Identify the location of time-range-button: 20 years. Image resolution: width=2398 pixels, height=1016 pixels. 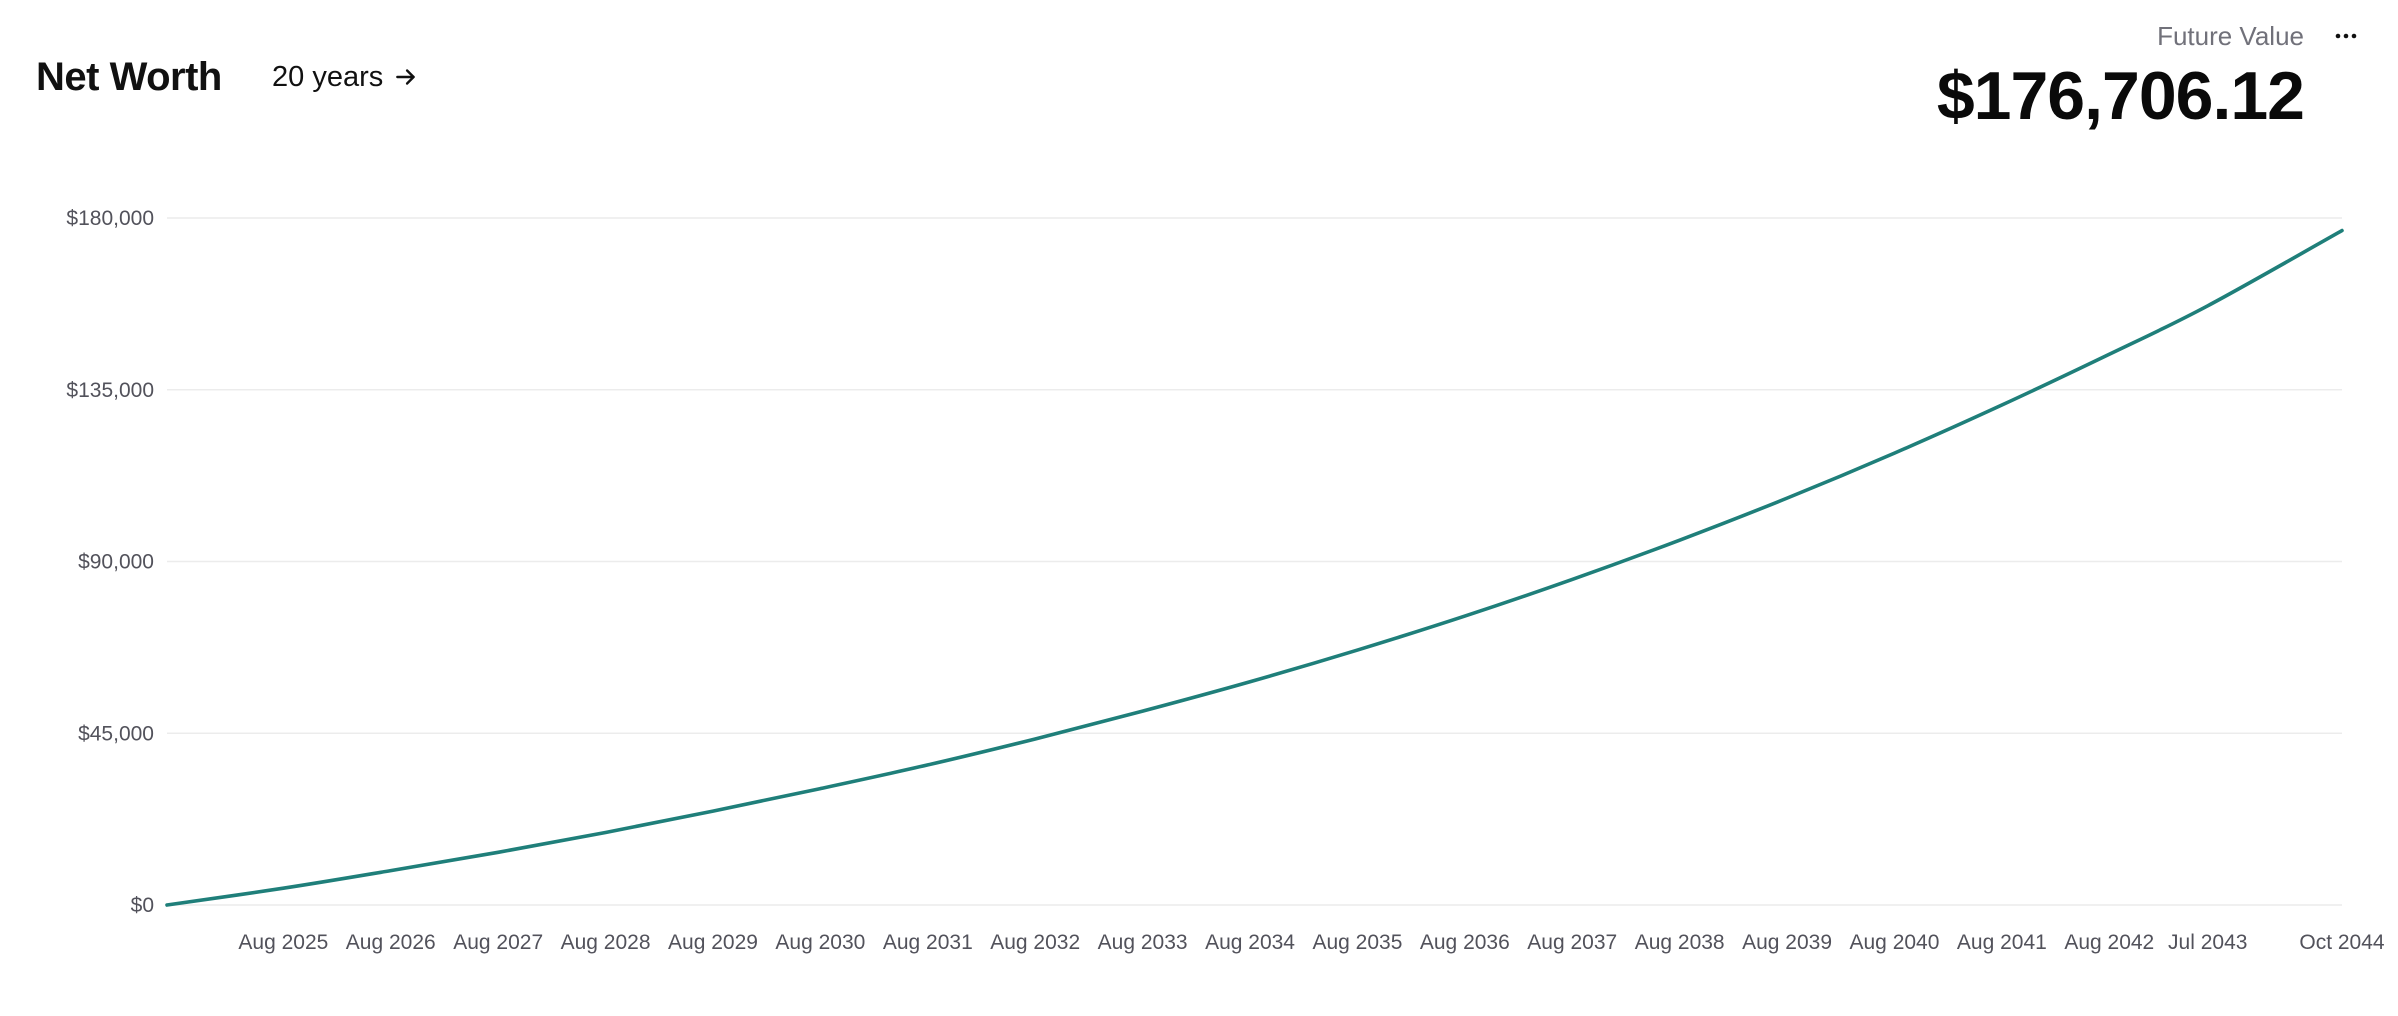
(345, 77).